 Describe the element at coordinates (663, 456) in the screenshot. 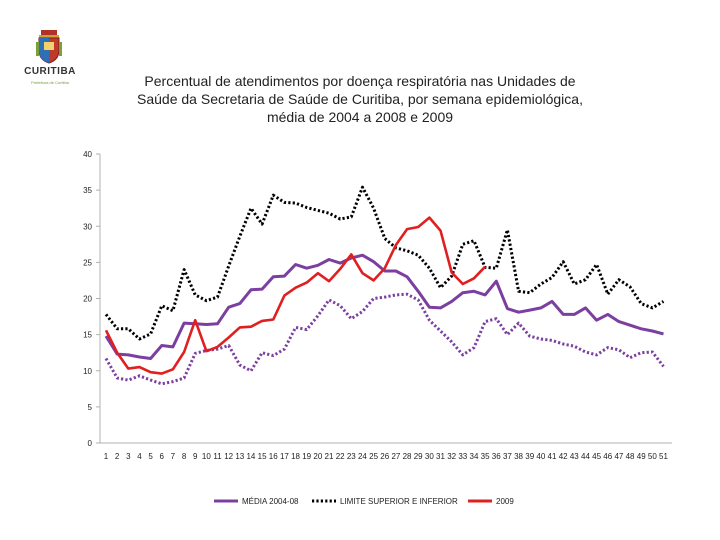

I see `x-tick-label: 51` at that location.